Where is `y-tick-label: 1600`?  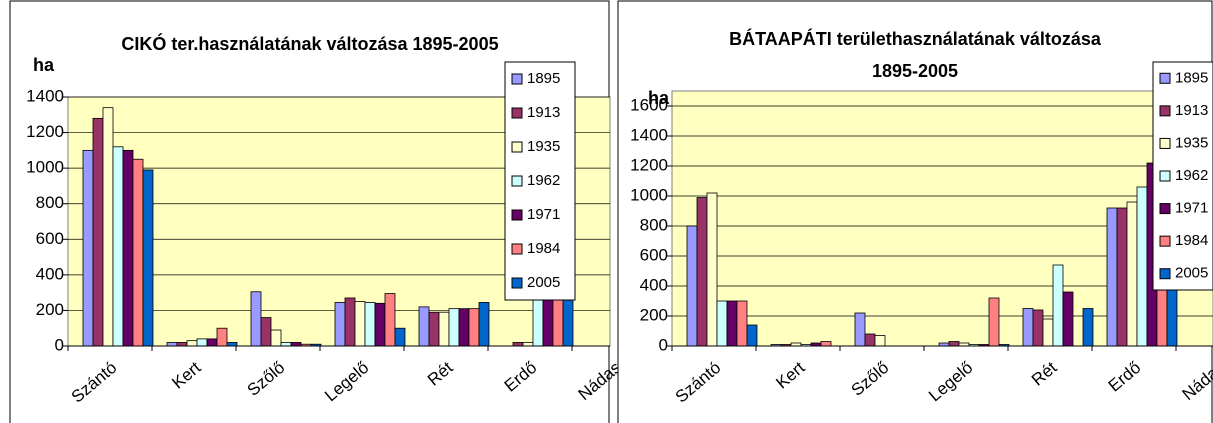 y-tick-label: 1600 is located at coordinates (649, 104).